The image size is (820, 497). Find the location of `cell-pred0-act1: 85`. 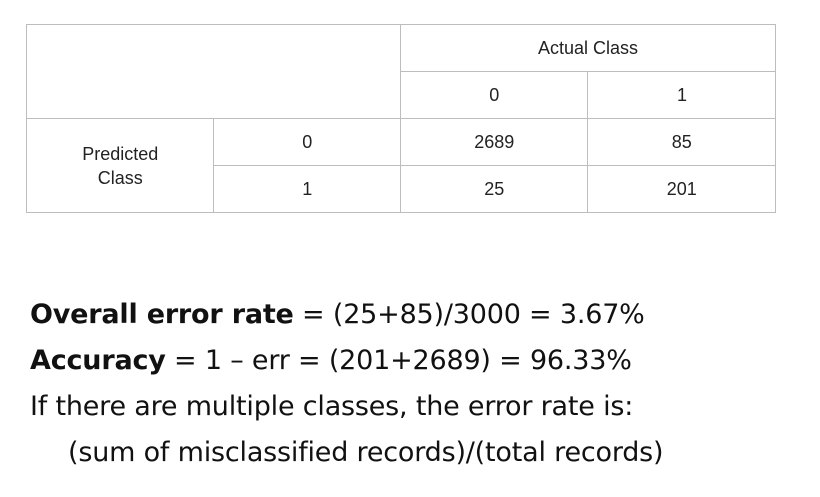

cell-pred0-act1: 85 is located at coordinates (681, 142).